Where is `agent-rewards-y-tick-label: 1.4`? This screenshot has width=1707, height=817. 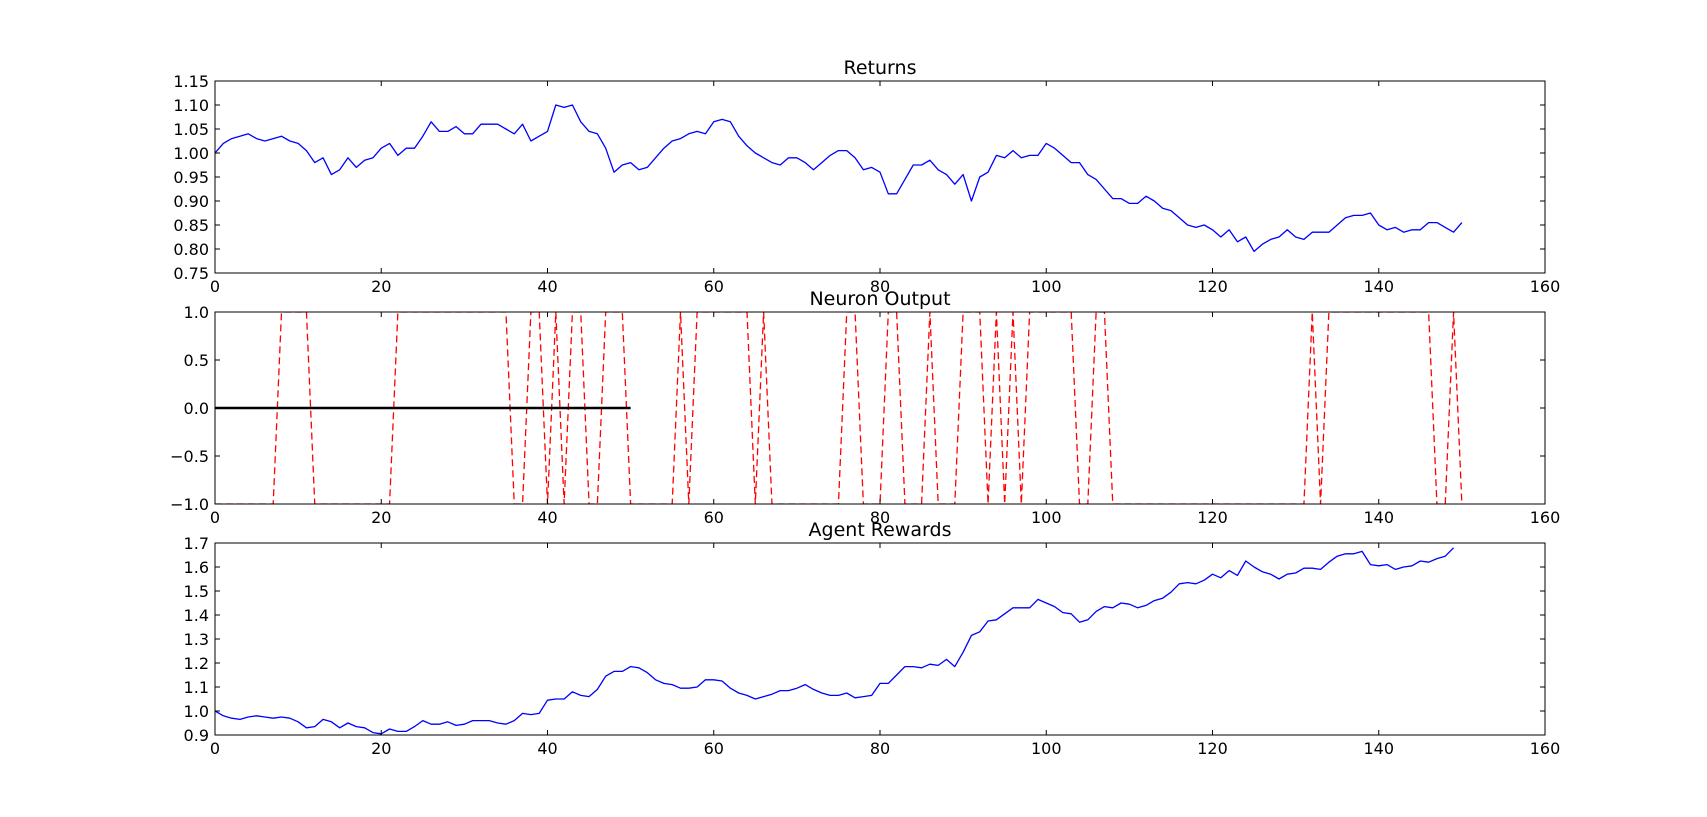
agent-rewards-y-tick-label: 1.4 is located at coordinates (196, 615).